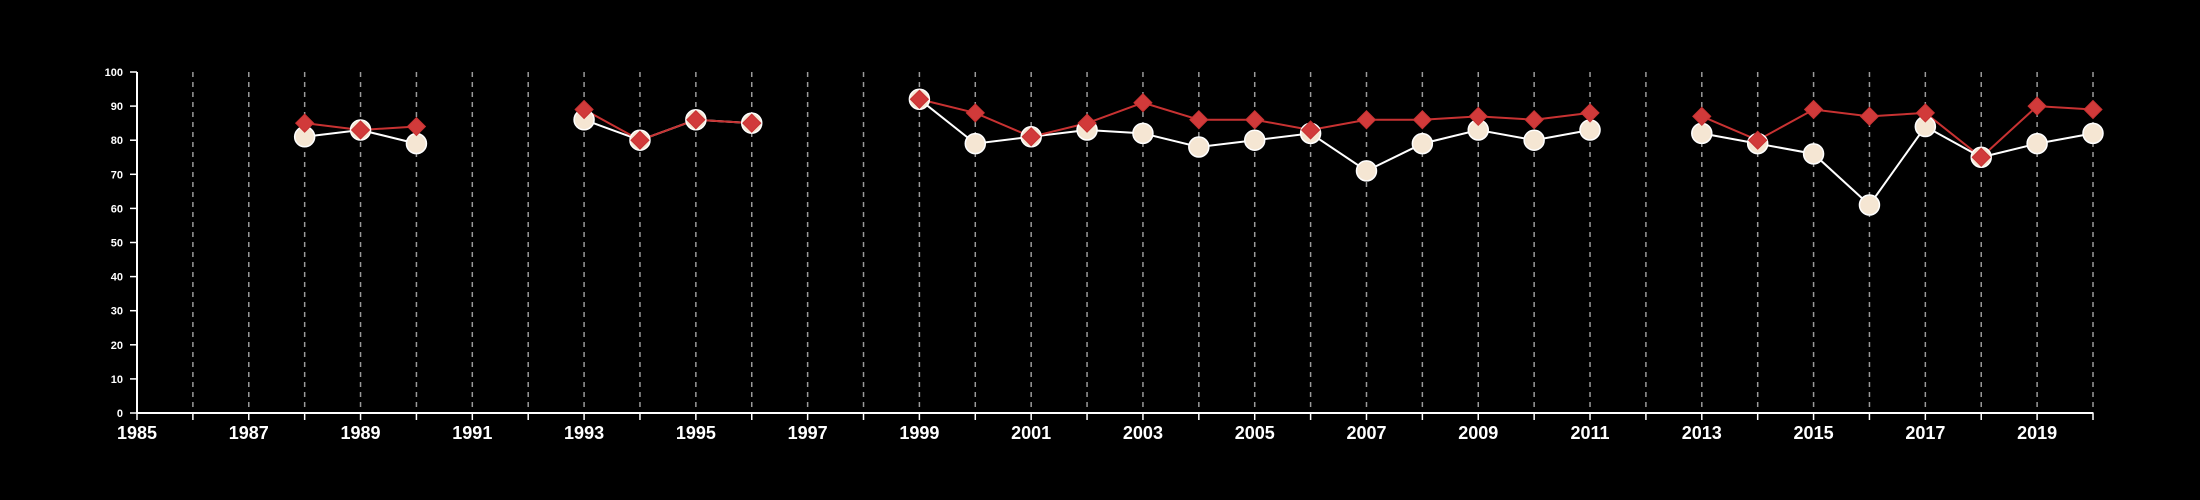  I want to click on y-tick-label: 60, so click(117, 209).